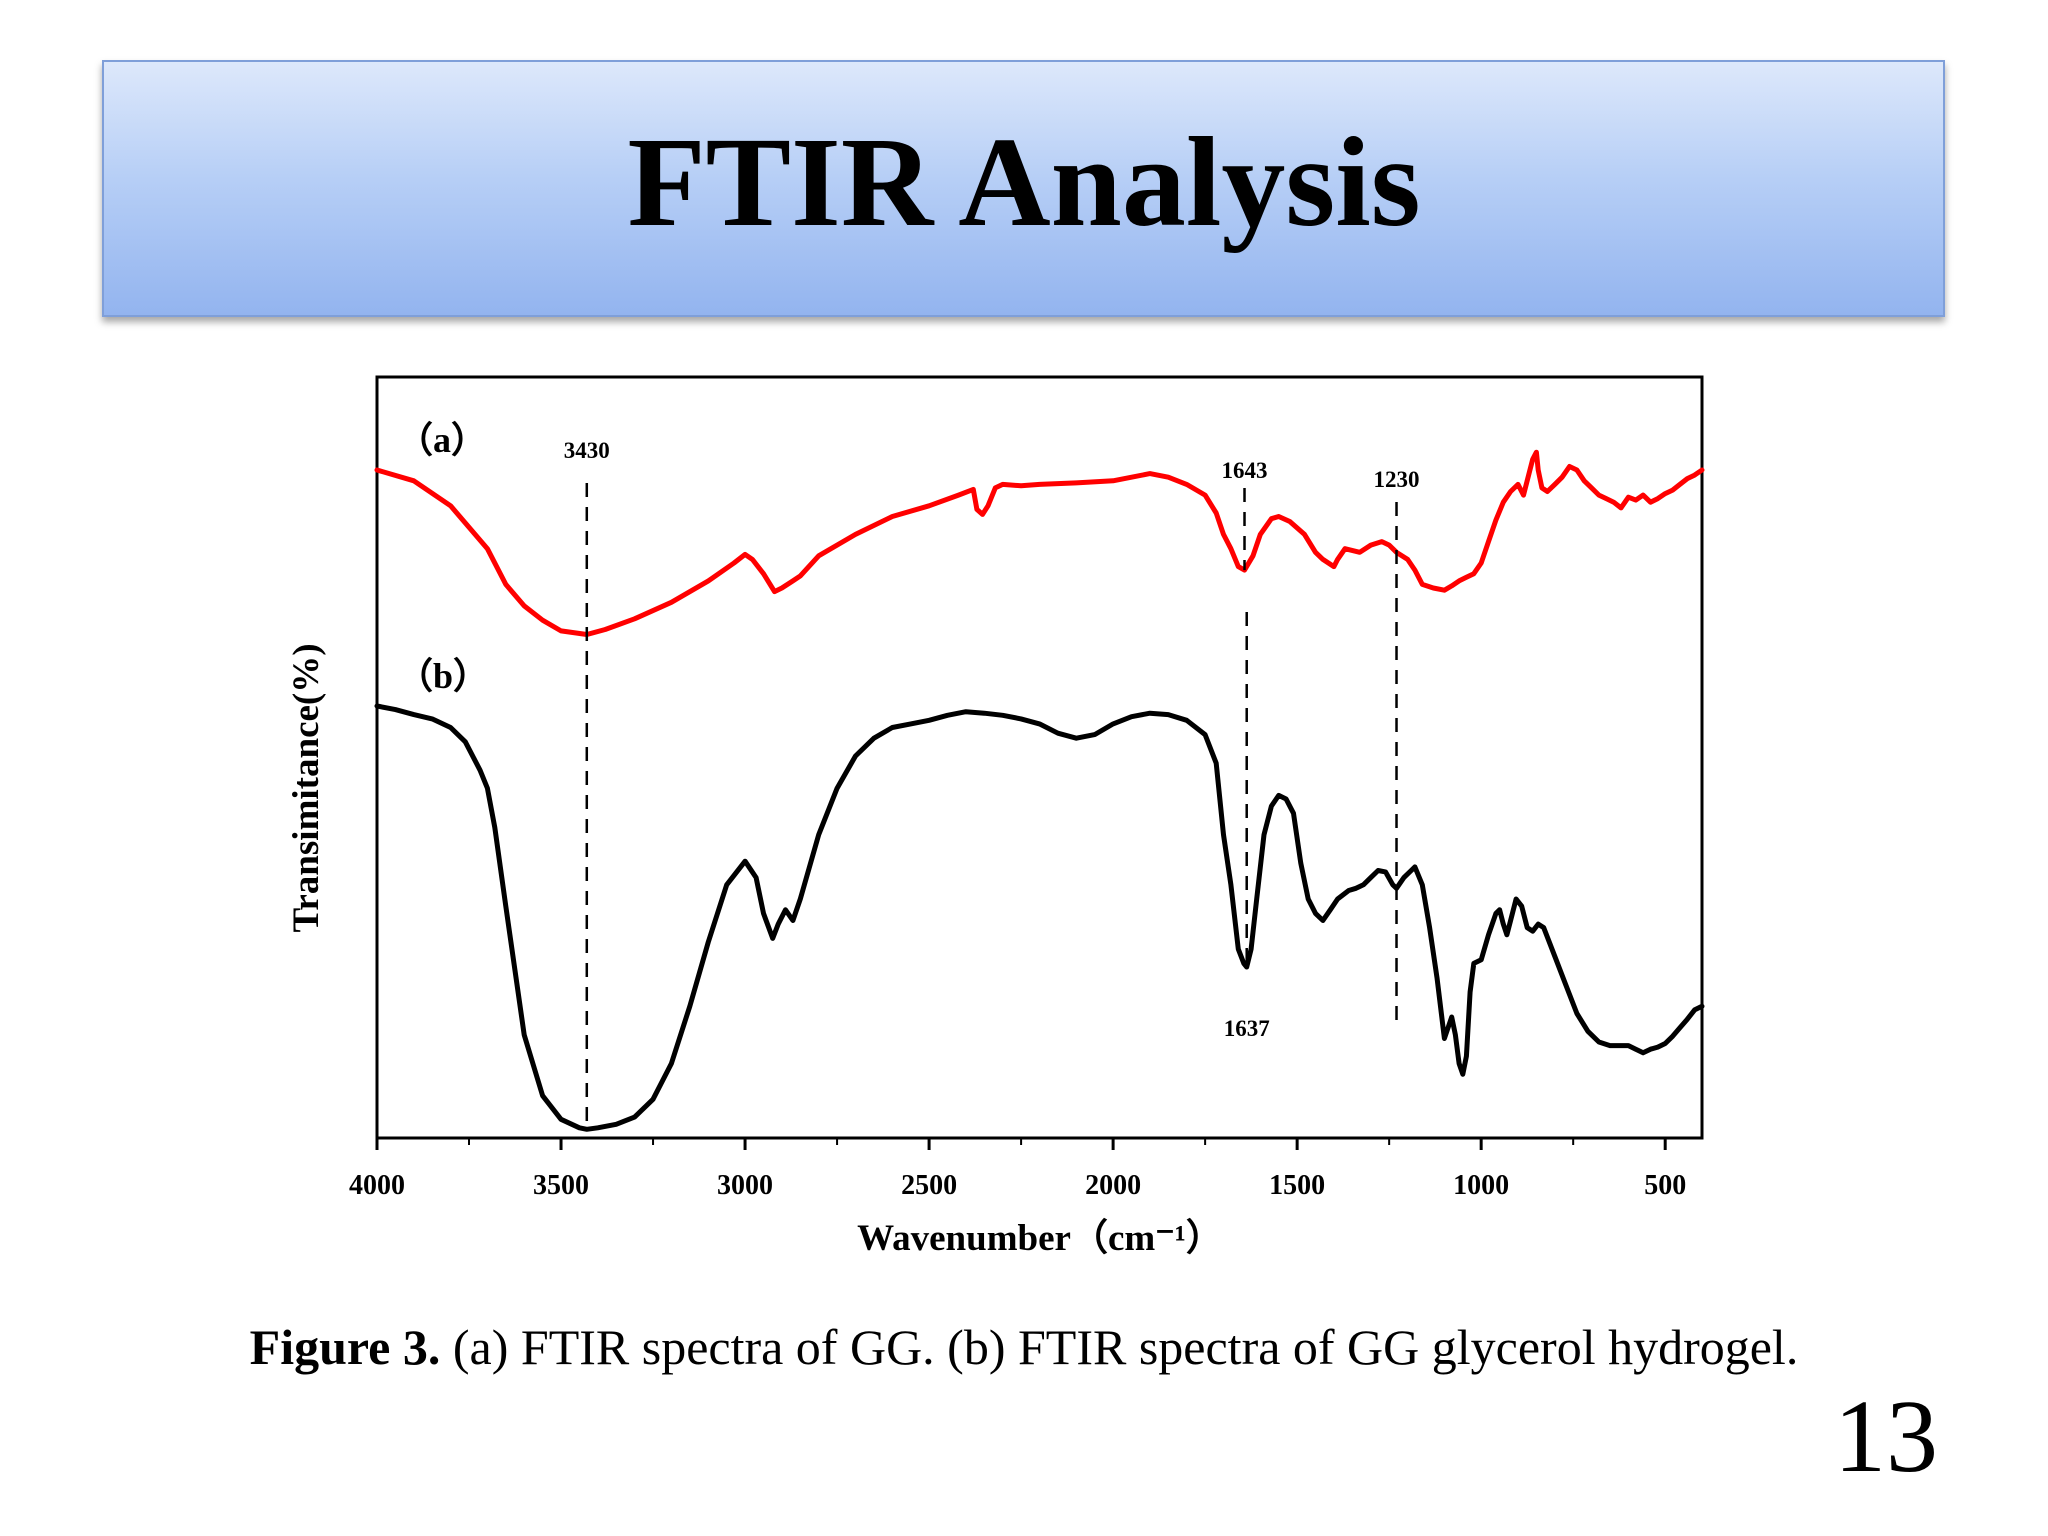 The width and height of the screenshot is (2048, 1536). I want to click on y-axis-label: Transimitance(%), so click(306, 787).